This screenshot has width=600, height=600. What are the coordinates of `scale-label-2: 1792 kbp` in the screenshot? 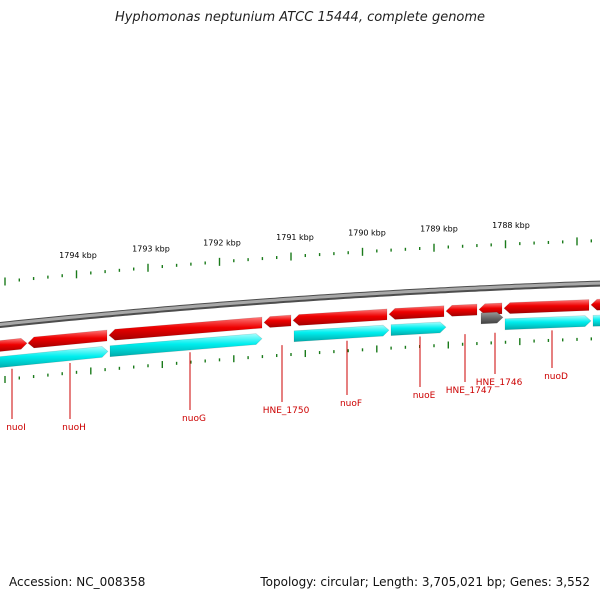 It's located at (222, 243).